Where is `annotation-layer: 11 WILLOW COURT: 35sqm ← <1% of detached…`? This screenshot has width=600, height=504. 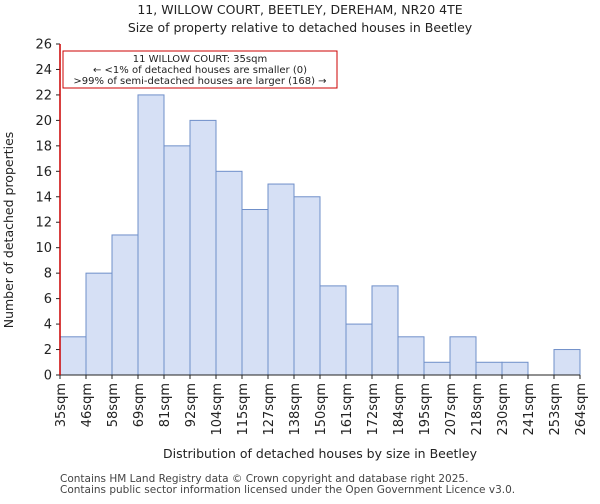
annotation-layer: 11 WILLOW COURT: 35sqm ← <1% of detached… is located at coordinates (200, 69).